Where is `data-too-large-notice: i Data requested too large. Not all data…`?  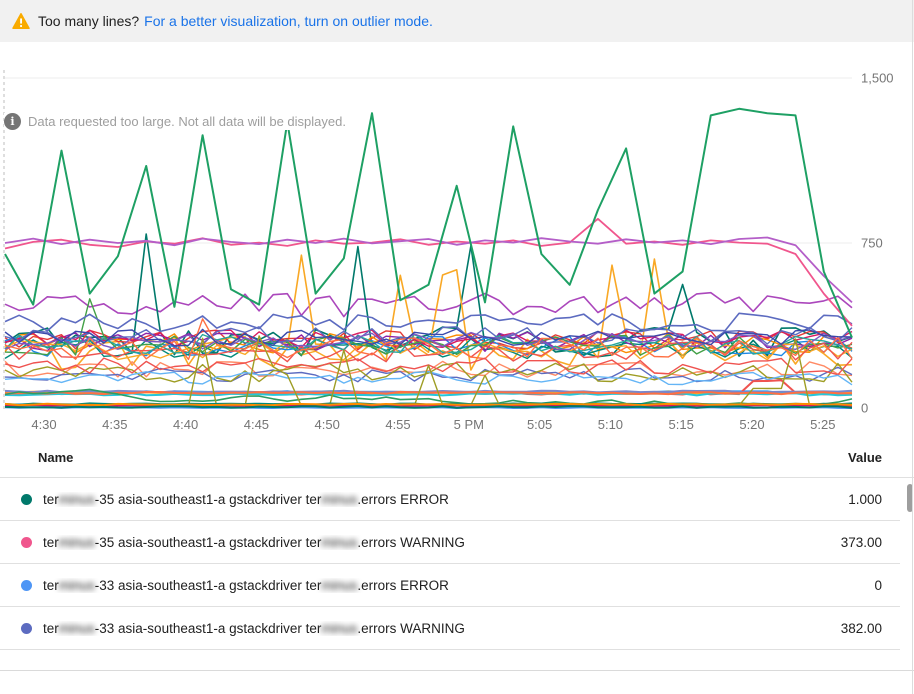
data-too-large-notice: i Data requested too large. Not all data… is located at coordinates (178, 121).